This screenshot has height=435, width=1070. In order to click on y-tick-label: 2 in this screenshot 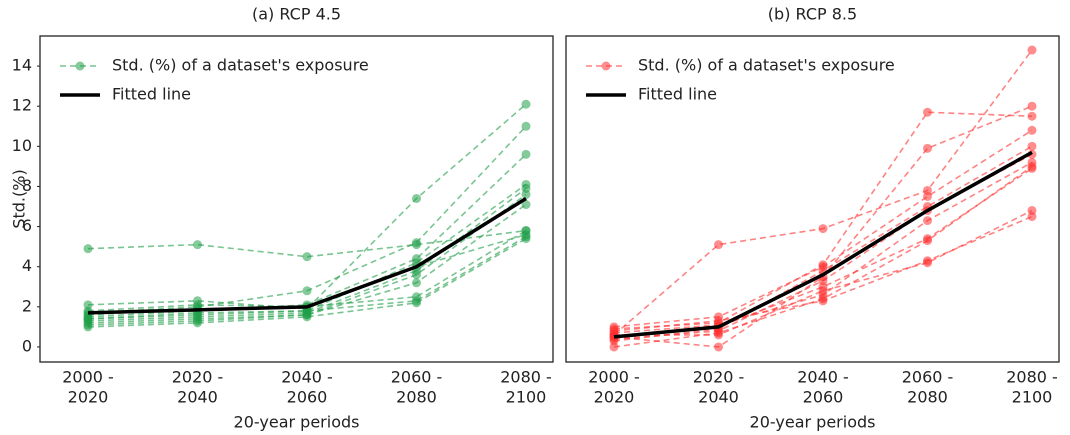, I will do `click(27, 305)`.